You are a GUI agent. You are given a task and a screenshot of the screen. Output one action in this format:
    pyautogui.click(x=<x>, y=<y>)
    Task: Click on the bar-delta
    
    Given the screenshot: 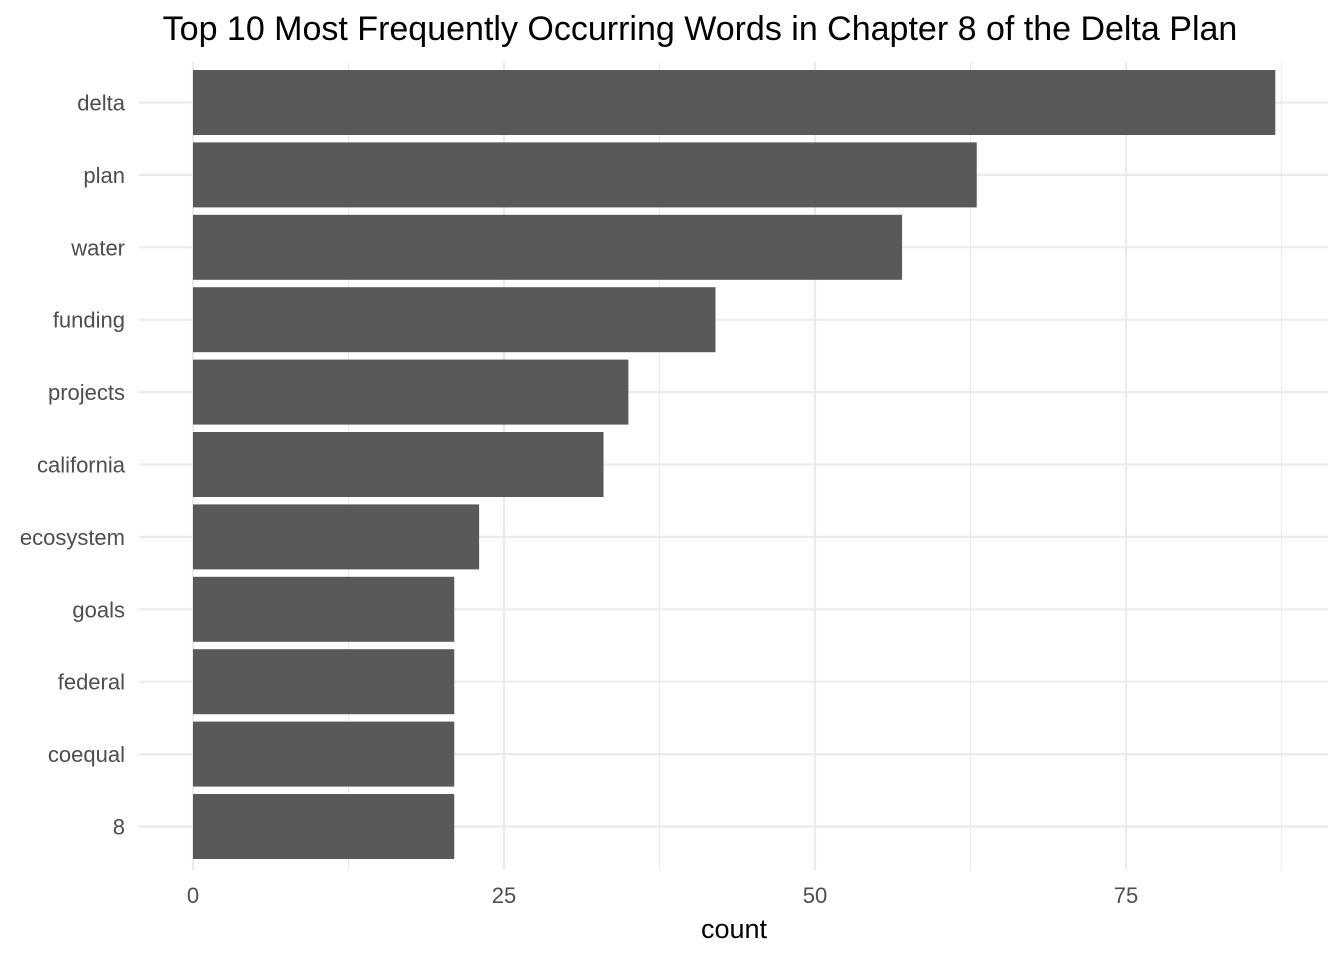 What is the action you would take?
    pyautogui.click(x=734, y=102)
    